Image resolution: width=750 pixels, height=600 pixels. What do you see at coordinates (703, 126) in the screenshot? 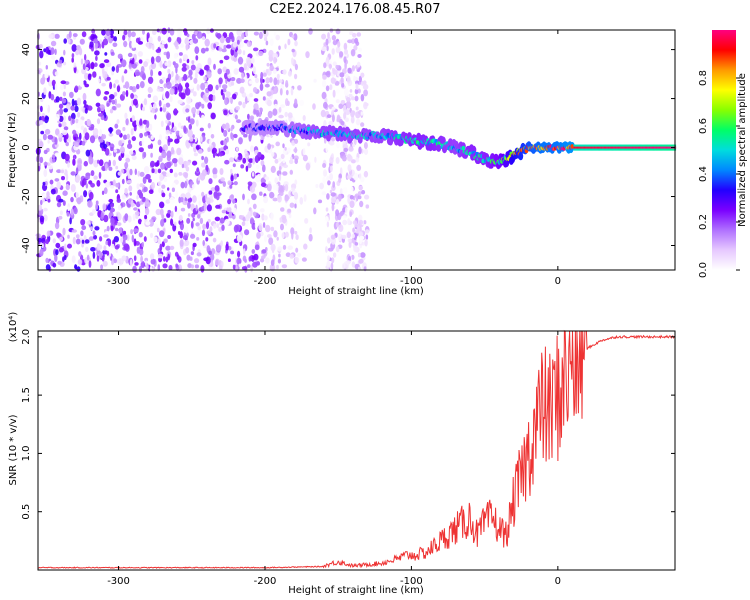
I see `colorbar-tick-label: 0.6` at bounding box center [703, 126].